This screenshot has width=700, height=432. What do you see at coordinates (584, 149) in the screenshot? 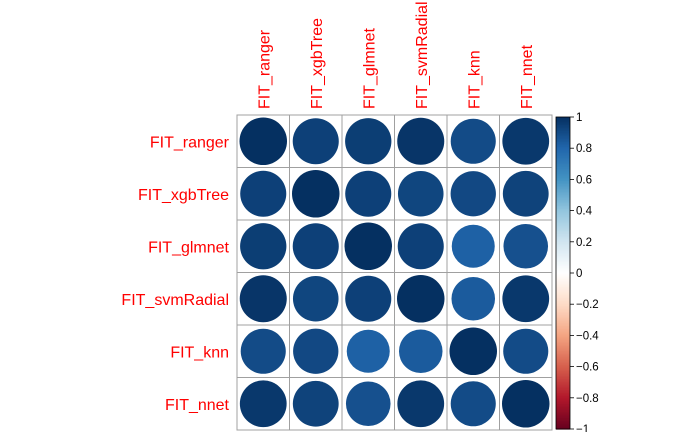
I see `colorbar-tick-label: 0.8` at bounding box center [584, 149].